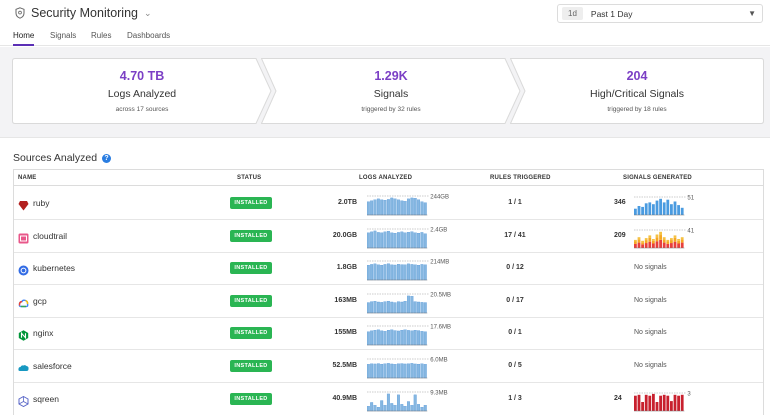 Image resolution: width=770 pixels, height=415 pixels. I want to click on table-row: sqreen INSTALLED 40.9MB 9.3MB 1 / 3 24 3, so click(388, 399).